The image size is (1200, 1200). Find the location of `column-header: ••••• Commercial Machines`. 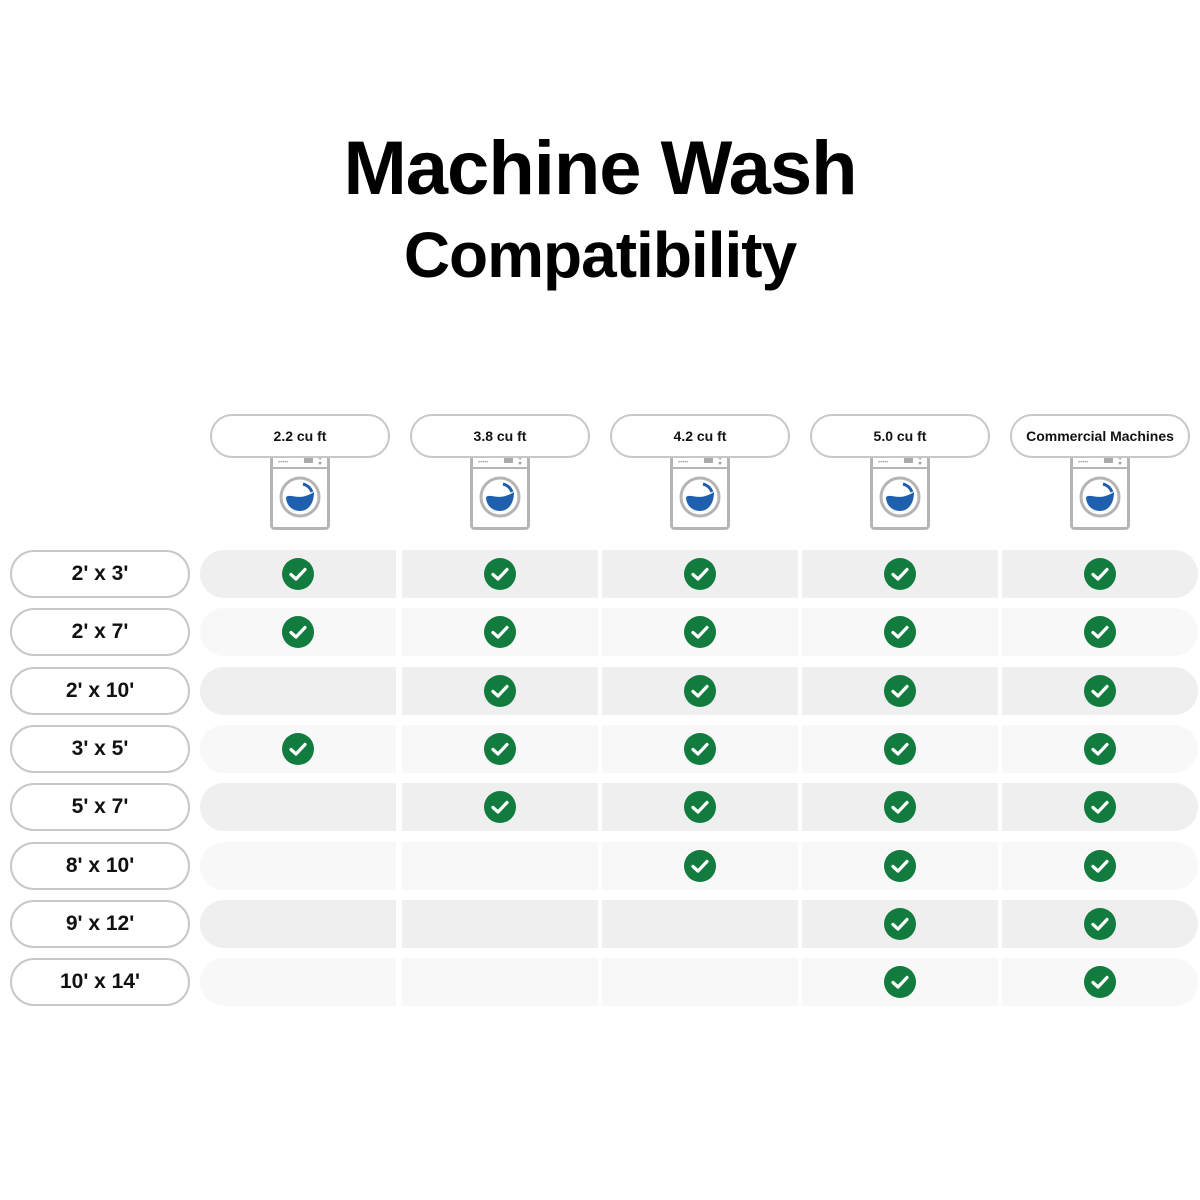

column-header: ••••• Commercial Machines is located at coordinates (1100, 474).